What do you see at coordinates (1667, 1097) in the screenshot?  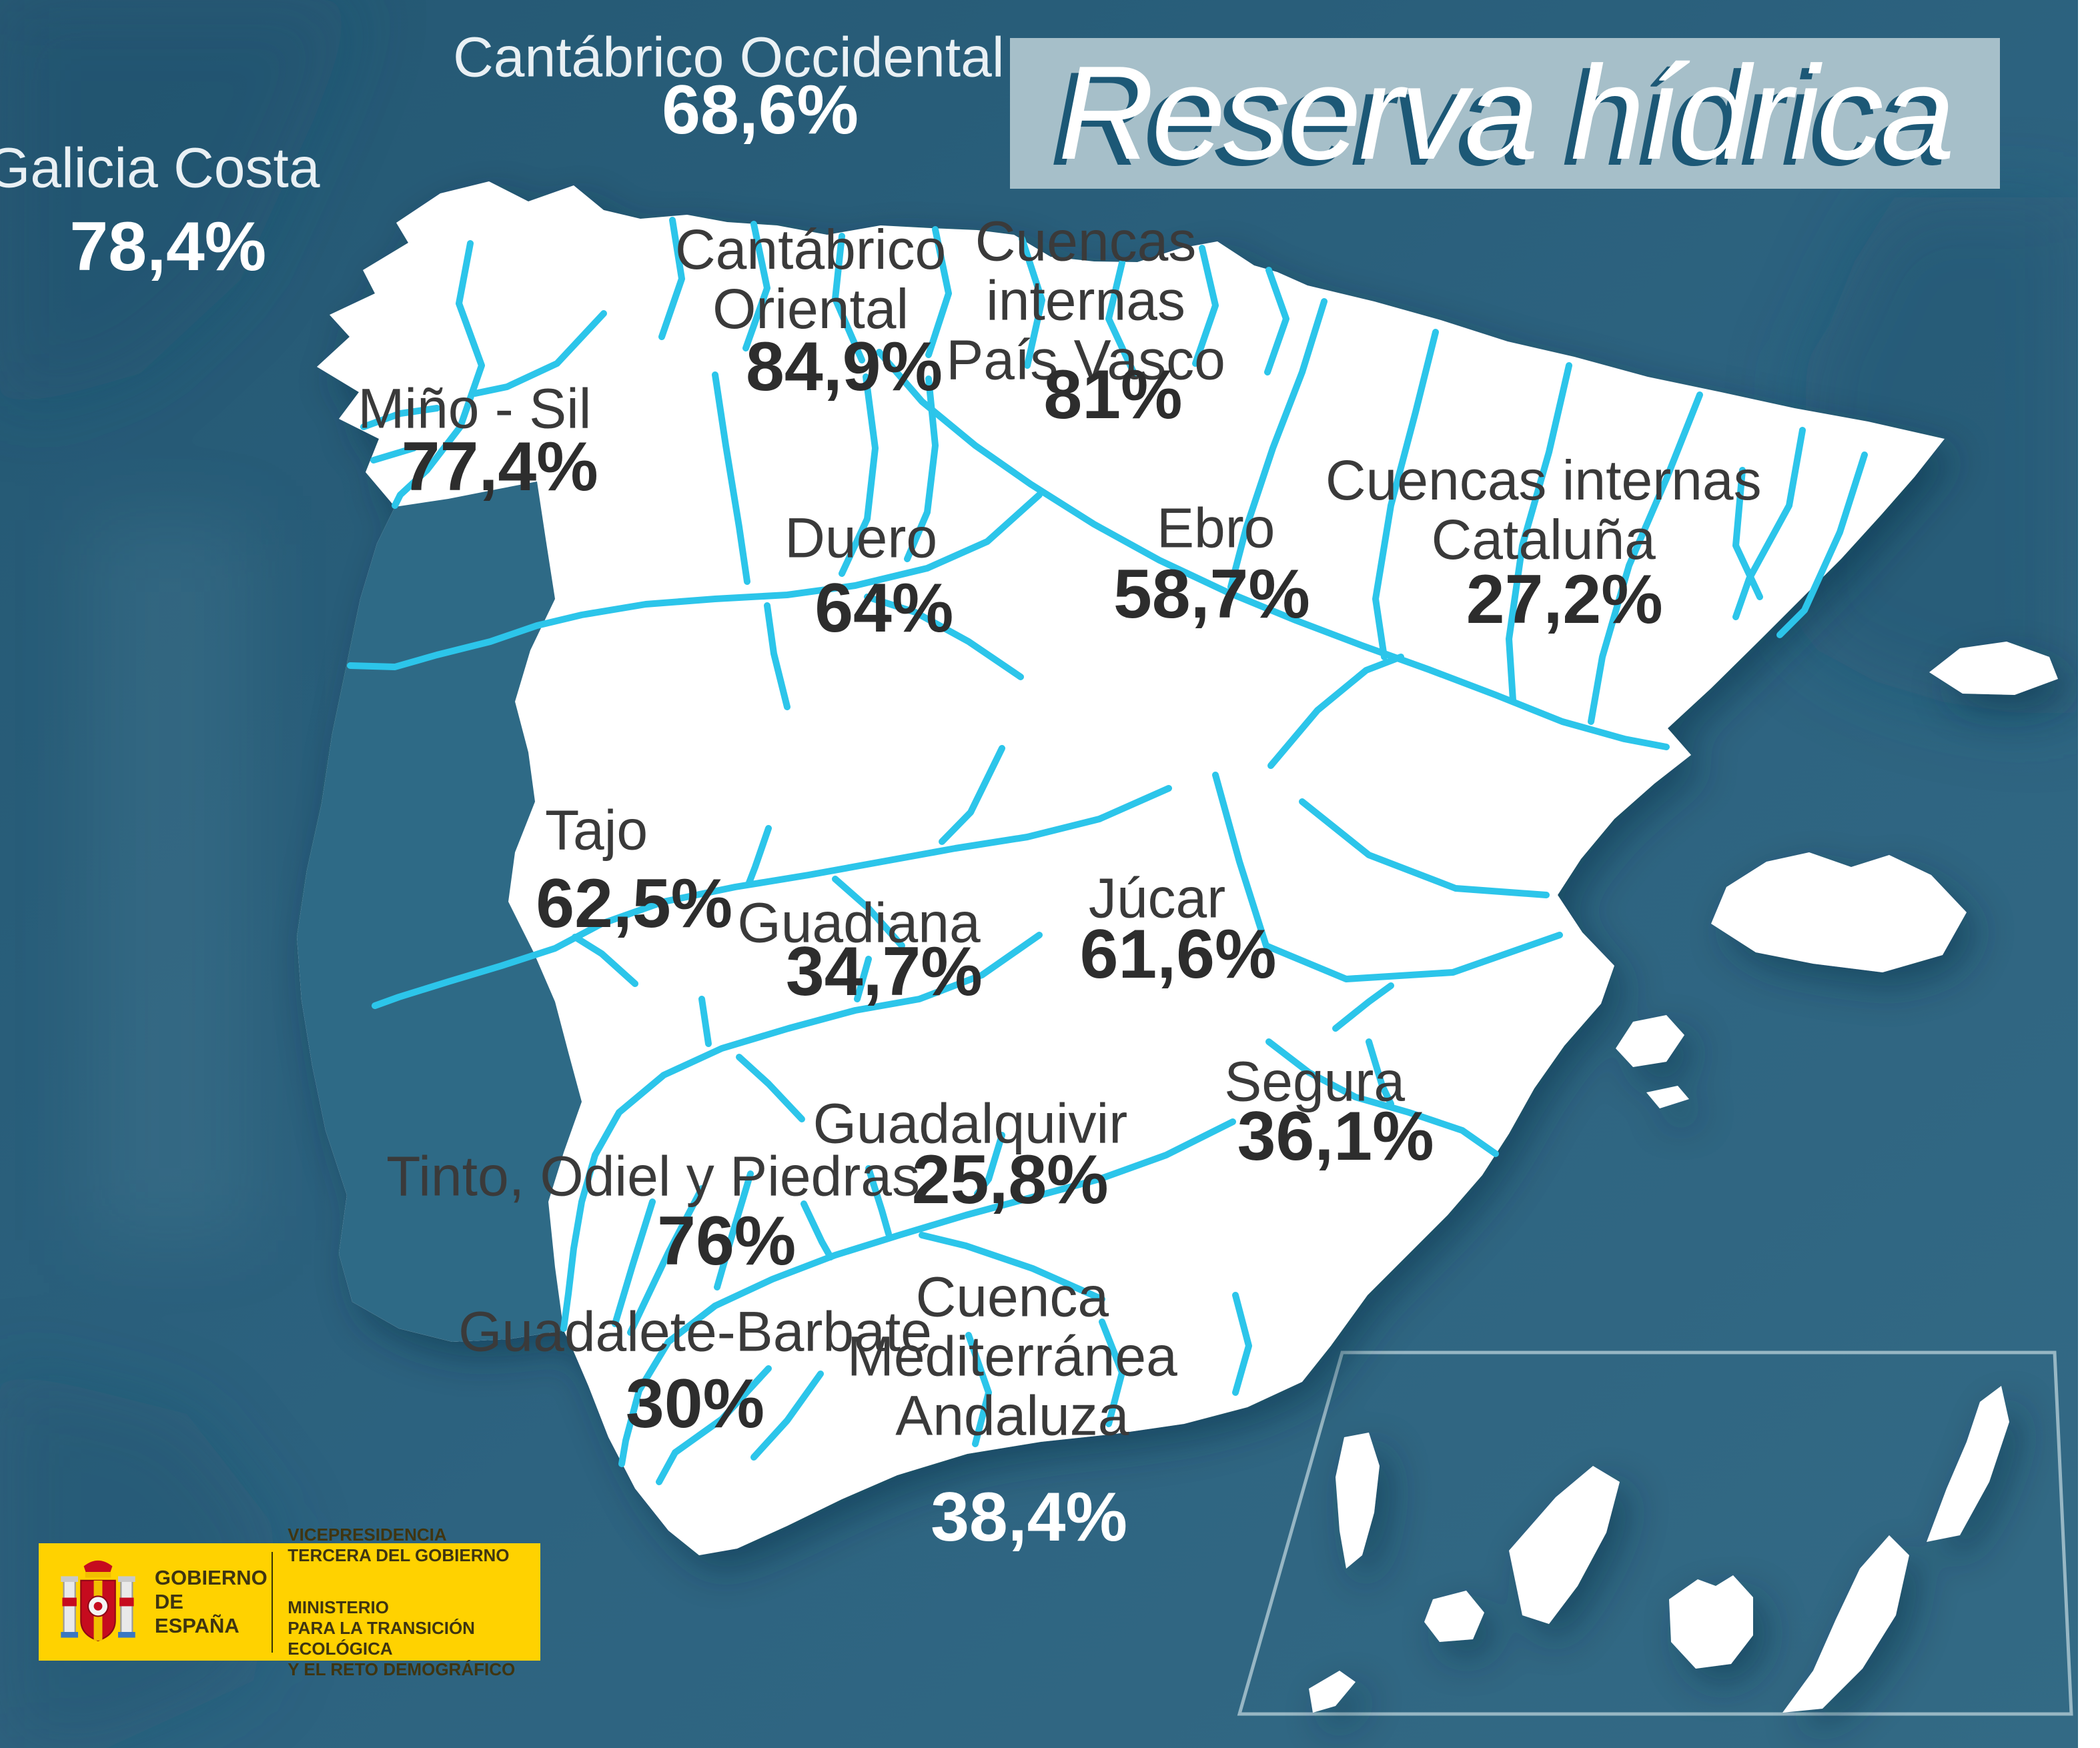 I see `formentera-island` at bounding box center [1667, 1097].